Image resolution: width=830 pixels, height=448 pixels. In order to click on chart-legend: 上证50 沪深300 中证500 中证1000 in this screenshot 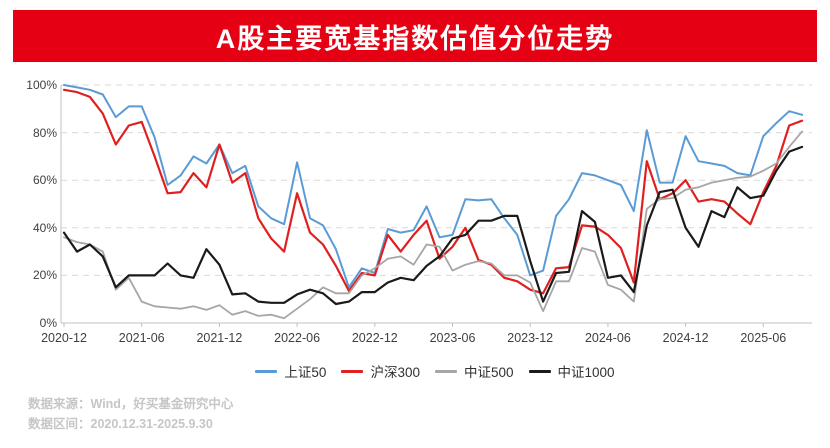, I will do `click(415, 371)`.